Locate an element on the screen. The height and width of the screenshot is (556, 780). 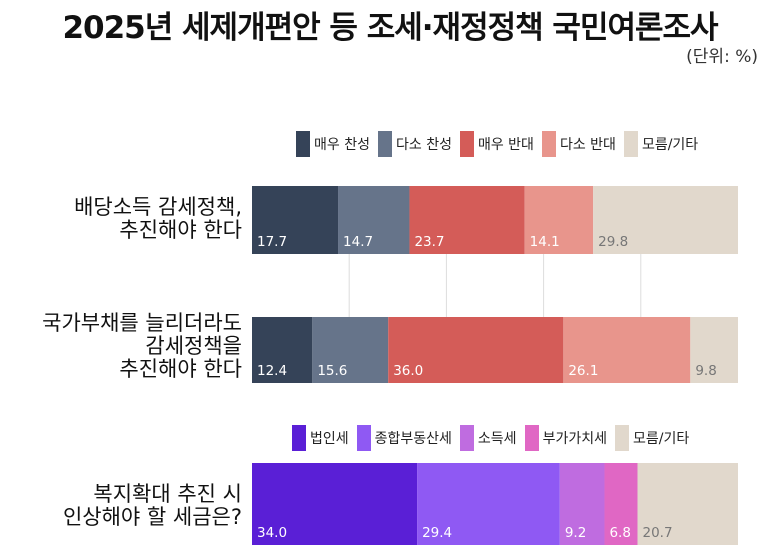
legend-opinion: 매우 찬성 다소 찬성 매우 반대 다소 반대 모름/기타 is located at coordinates (497, 144).